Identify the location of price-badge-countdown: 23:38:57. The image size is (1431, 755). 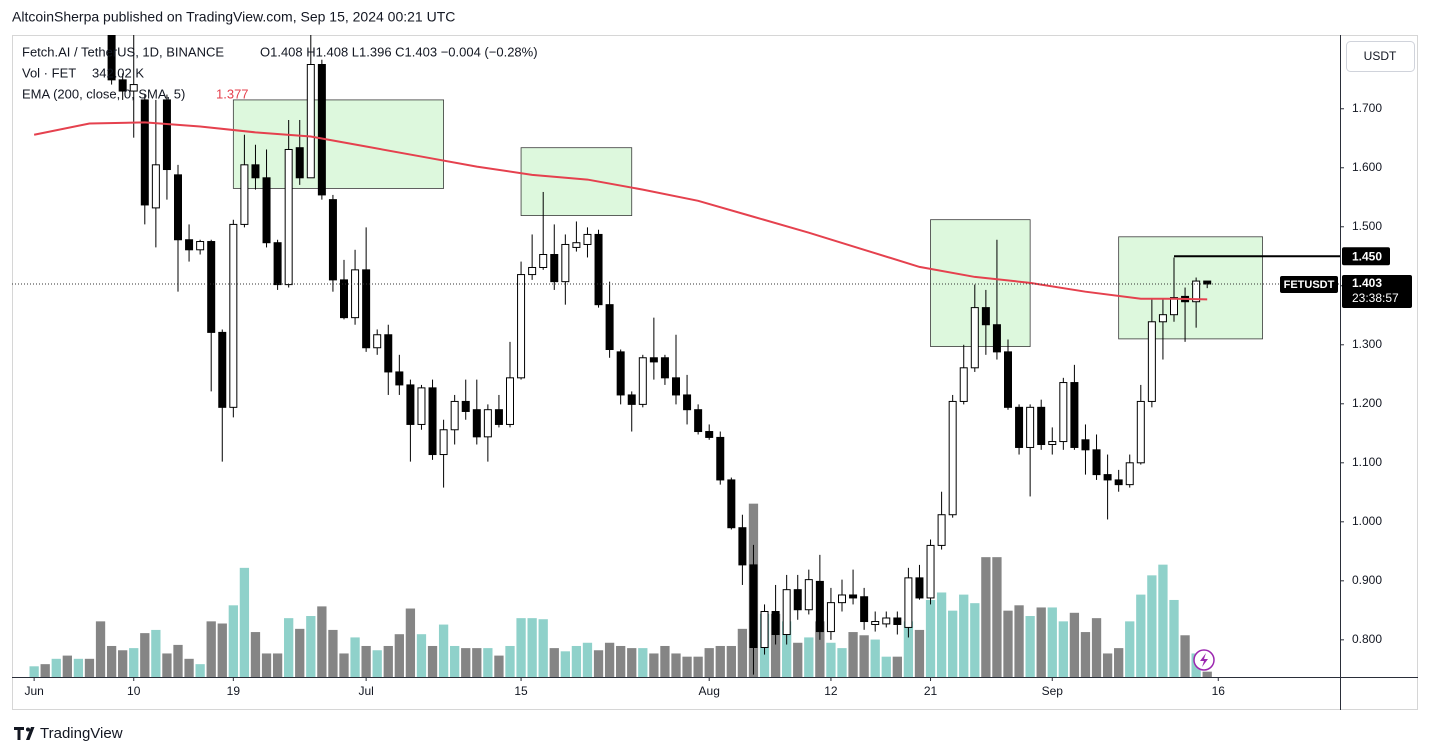
(1375, 298).